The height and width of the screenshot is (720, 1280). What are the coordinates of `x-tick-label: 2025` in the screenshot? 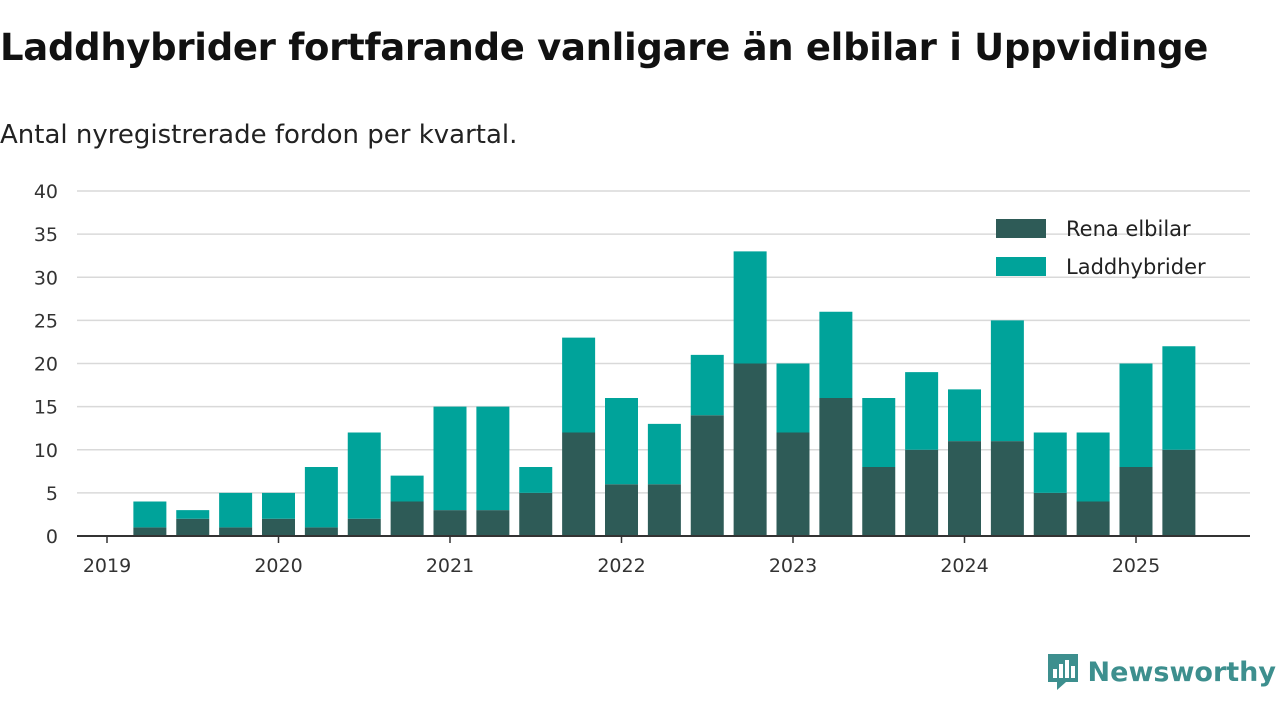 It's located at (1136, 566).